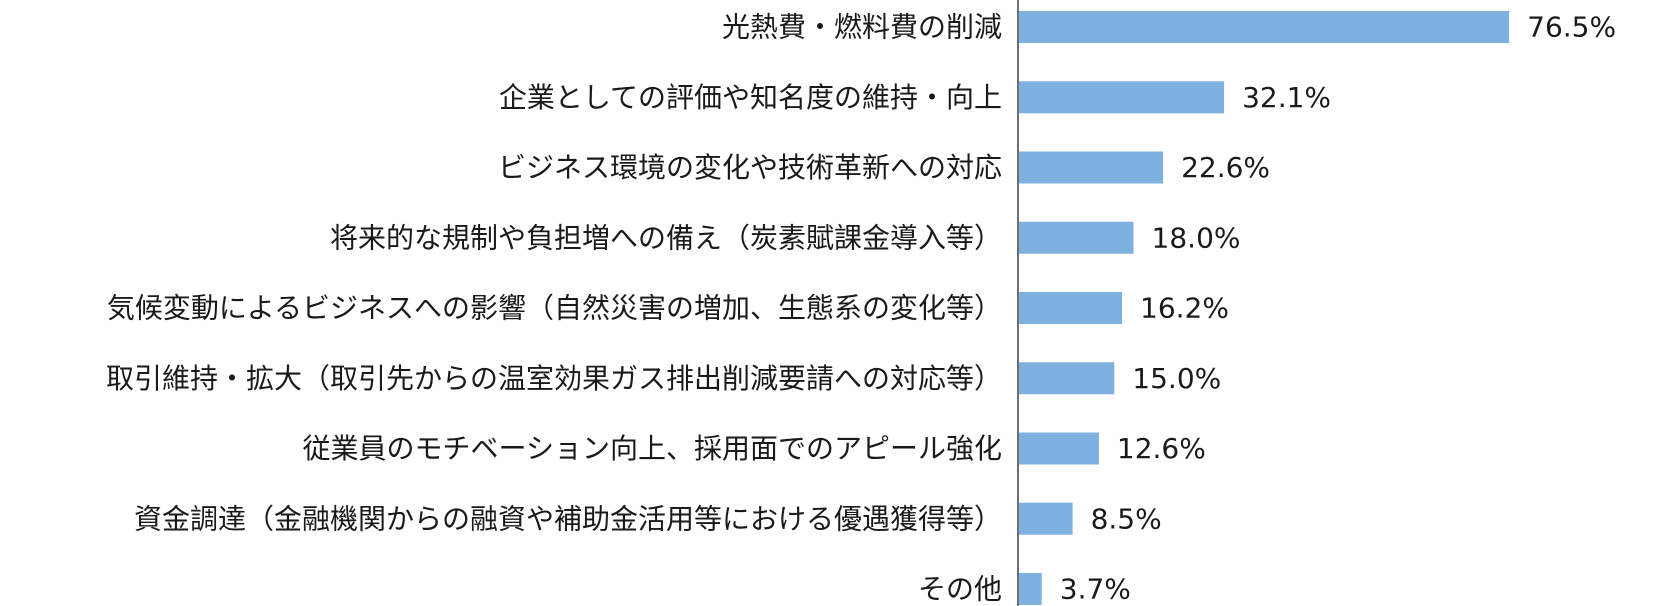  Describe the element at coordinates (1286, 97) in the screenshot. I see `value-label-1: 32.1%` at that location.